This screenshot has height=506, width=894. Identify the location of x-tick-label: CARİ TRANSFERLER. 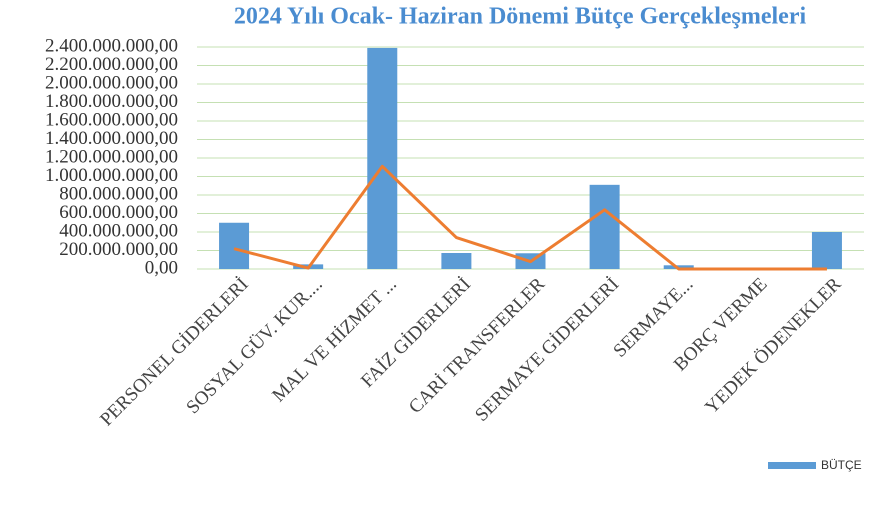
(477, 346).